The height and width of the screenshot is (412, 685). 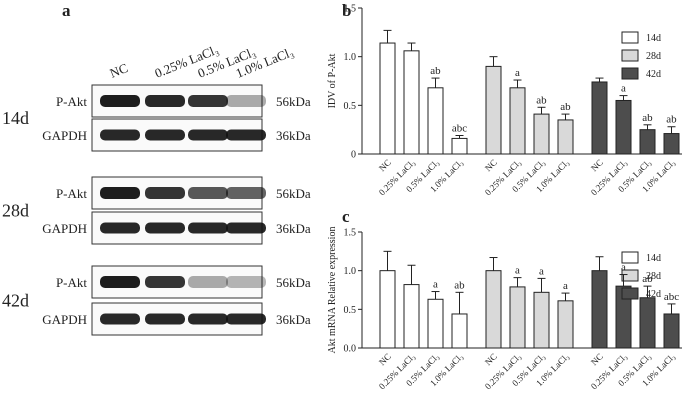 What do you see at coordinates (332, 80) in the screenshot?
I see `y-axis-label: IDV of P-Akt` at bounding box center [332, 80].